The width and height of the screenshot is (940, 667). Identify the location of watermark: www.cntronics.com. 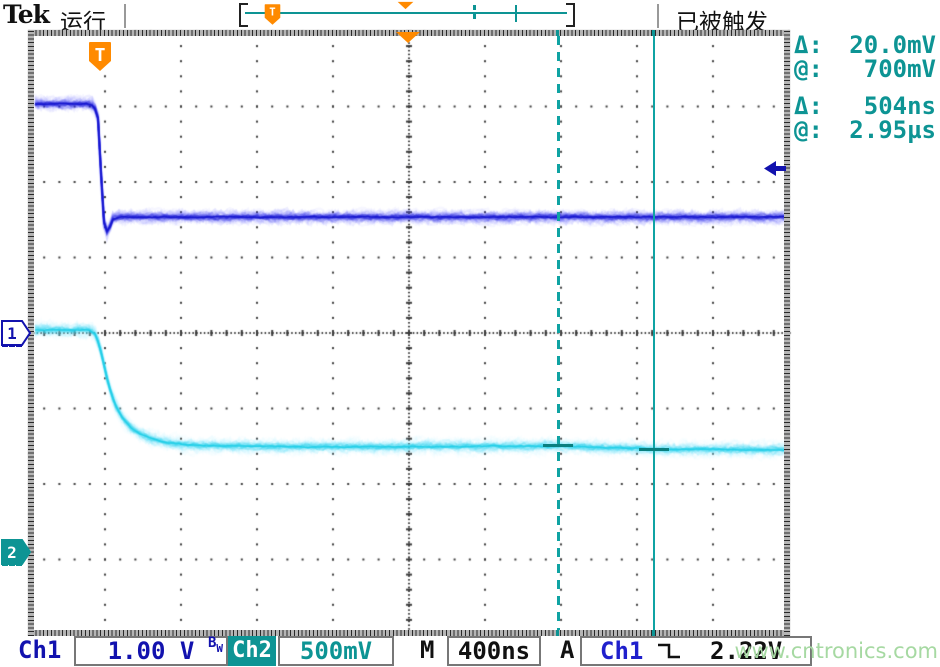
(836, 651).